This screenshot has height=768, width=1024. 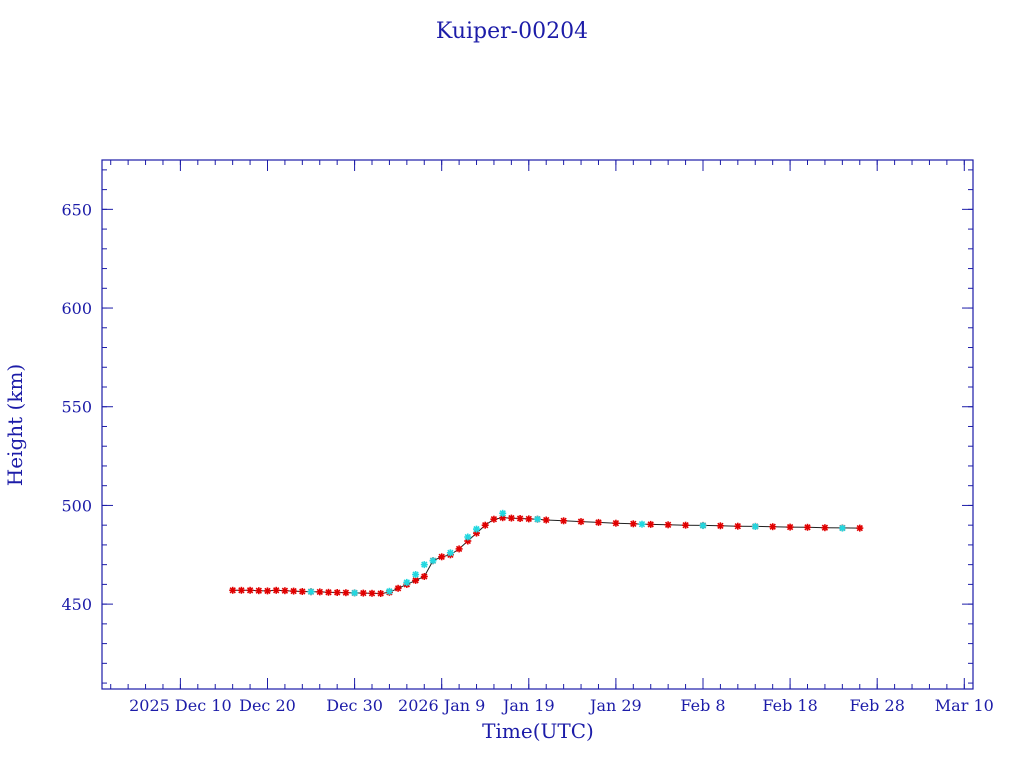 I want to click on x-tick-label: Dec 30, so click(x=354, y=705).